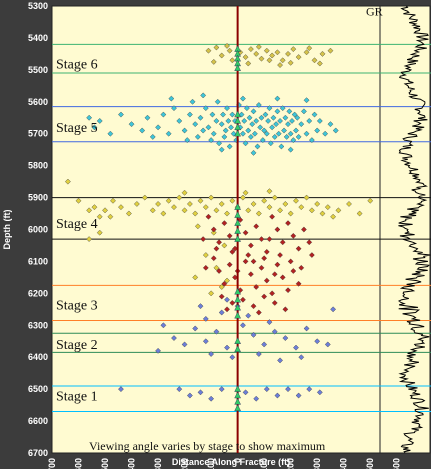 This screenshot has height=469, width=431. What do you see at coordinates (370, 463) in the screenshot?
I see `x-tick-label: 500` at bounding box center [370, 463].